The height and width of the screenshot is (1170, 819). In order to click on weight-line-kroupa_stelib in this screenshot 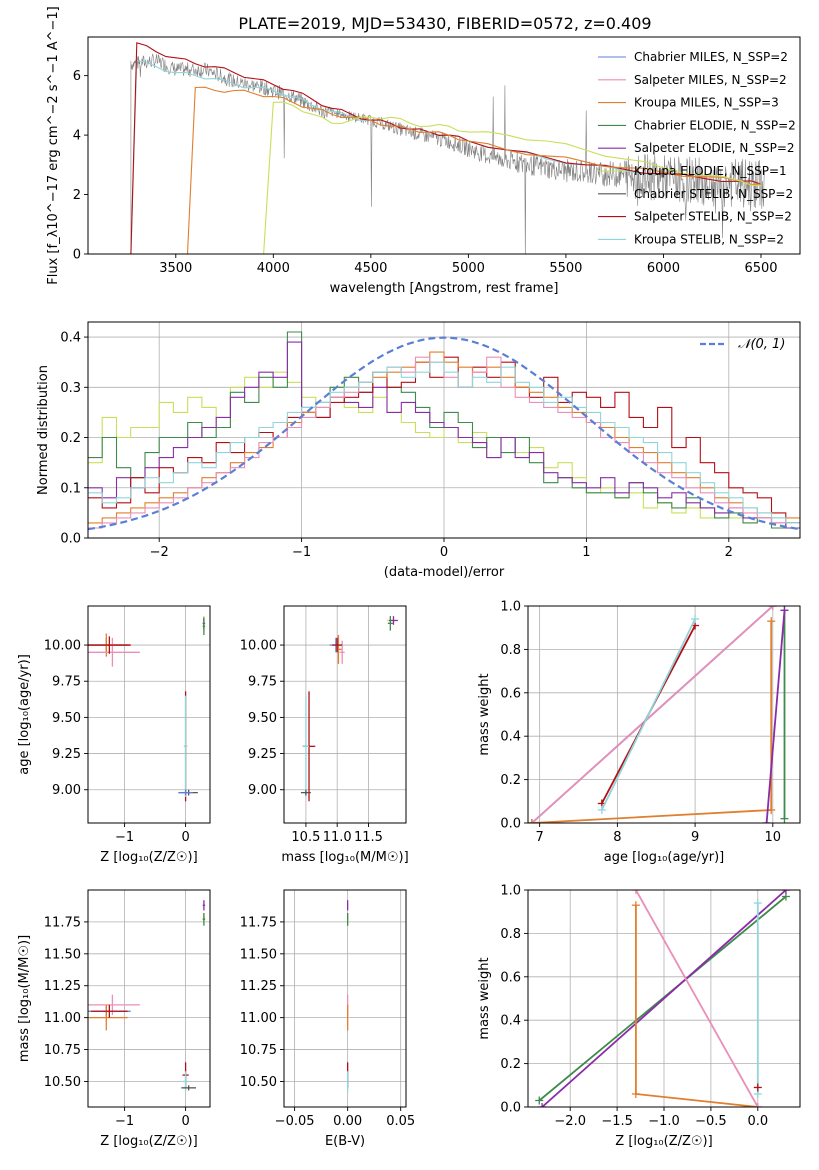, I will do `click(648, 714)`.